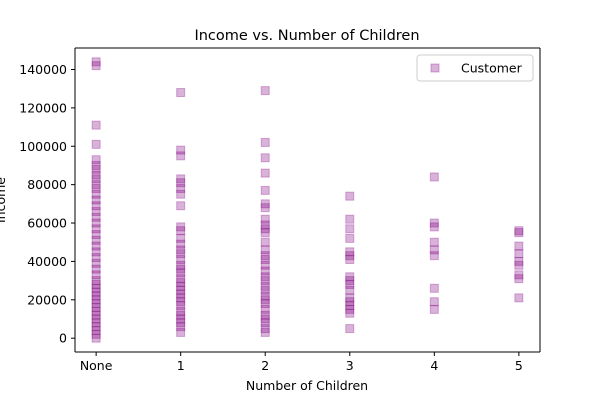 The height and width of the screenshot is (400, 600). Describe the element at coordinates (47, 223) in the screenshot. I see `y-tick-label: 60000` at that location.